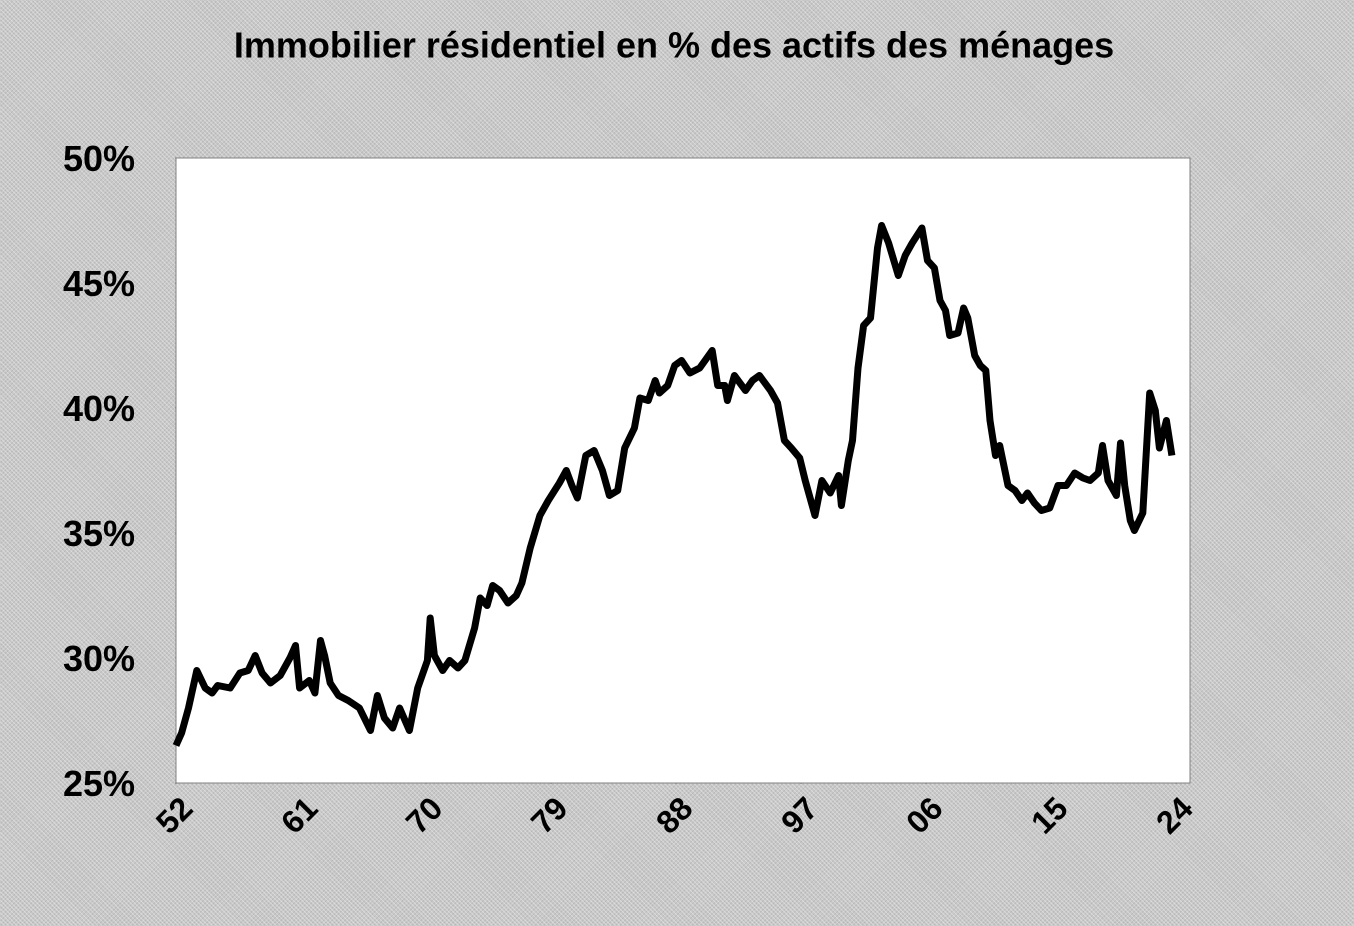 The image size is (1354, 926). What do you see at coordinates (1174, 815) in the screenshot?
I see `x-tick-label: 24` at bounding box center [1174, 815].